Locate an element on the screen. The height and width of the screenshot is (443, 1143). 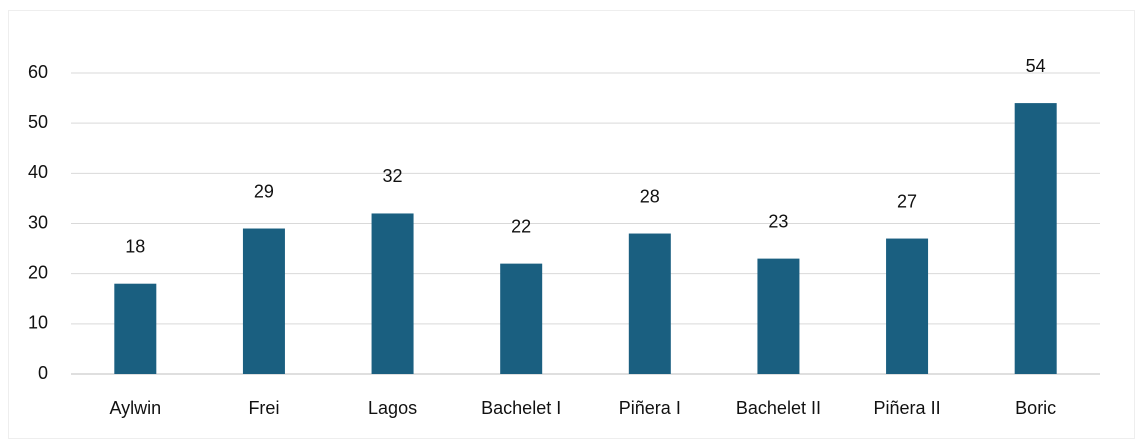
value-label: 54 is located at coordinates (1036, 66).